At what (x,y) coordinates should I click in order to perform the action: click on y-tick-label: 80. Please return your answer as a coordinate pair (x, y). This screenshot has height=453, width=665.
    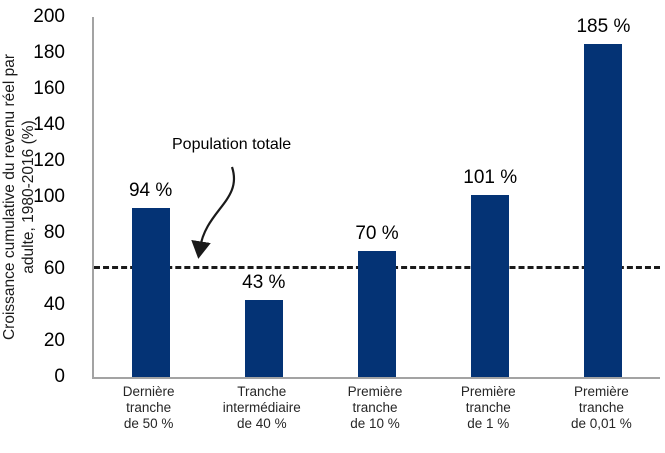
    Looking at the image, I should click on (54, 232).